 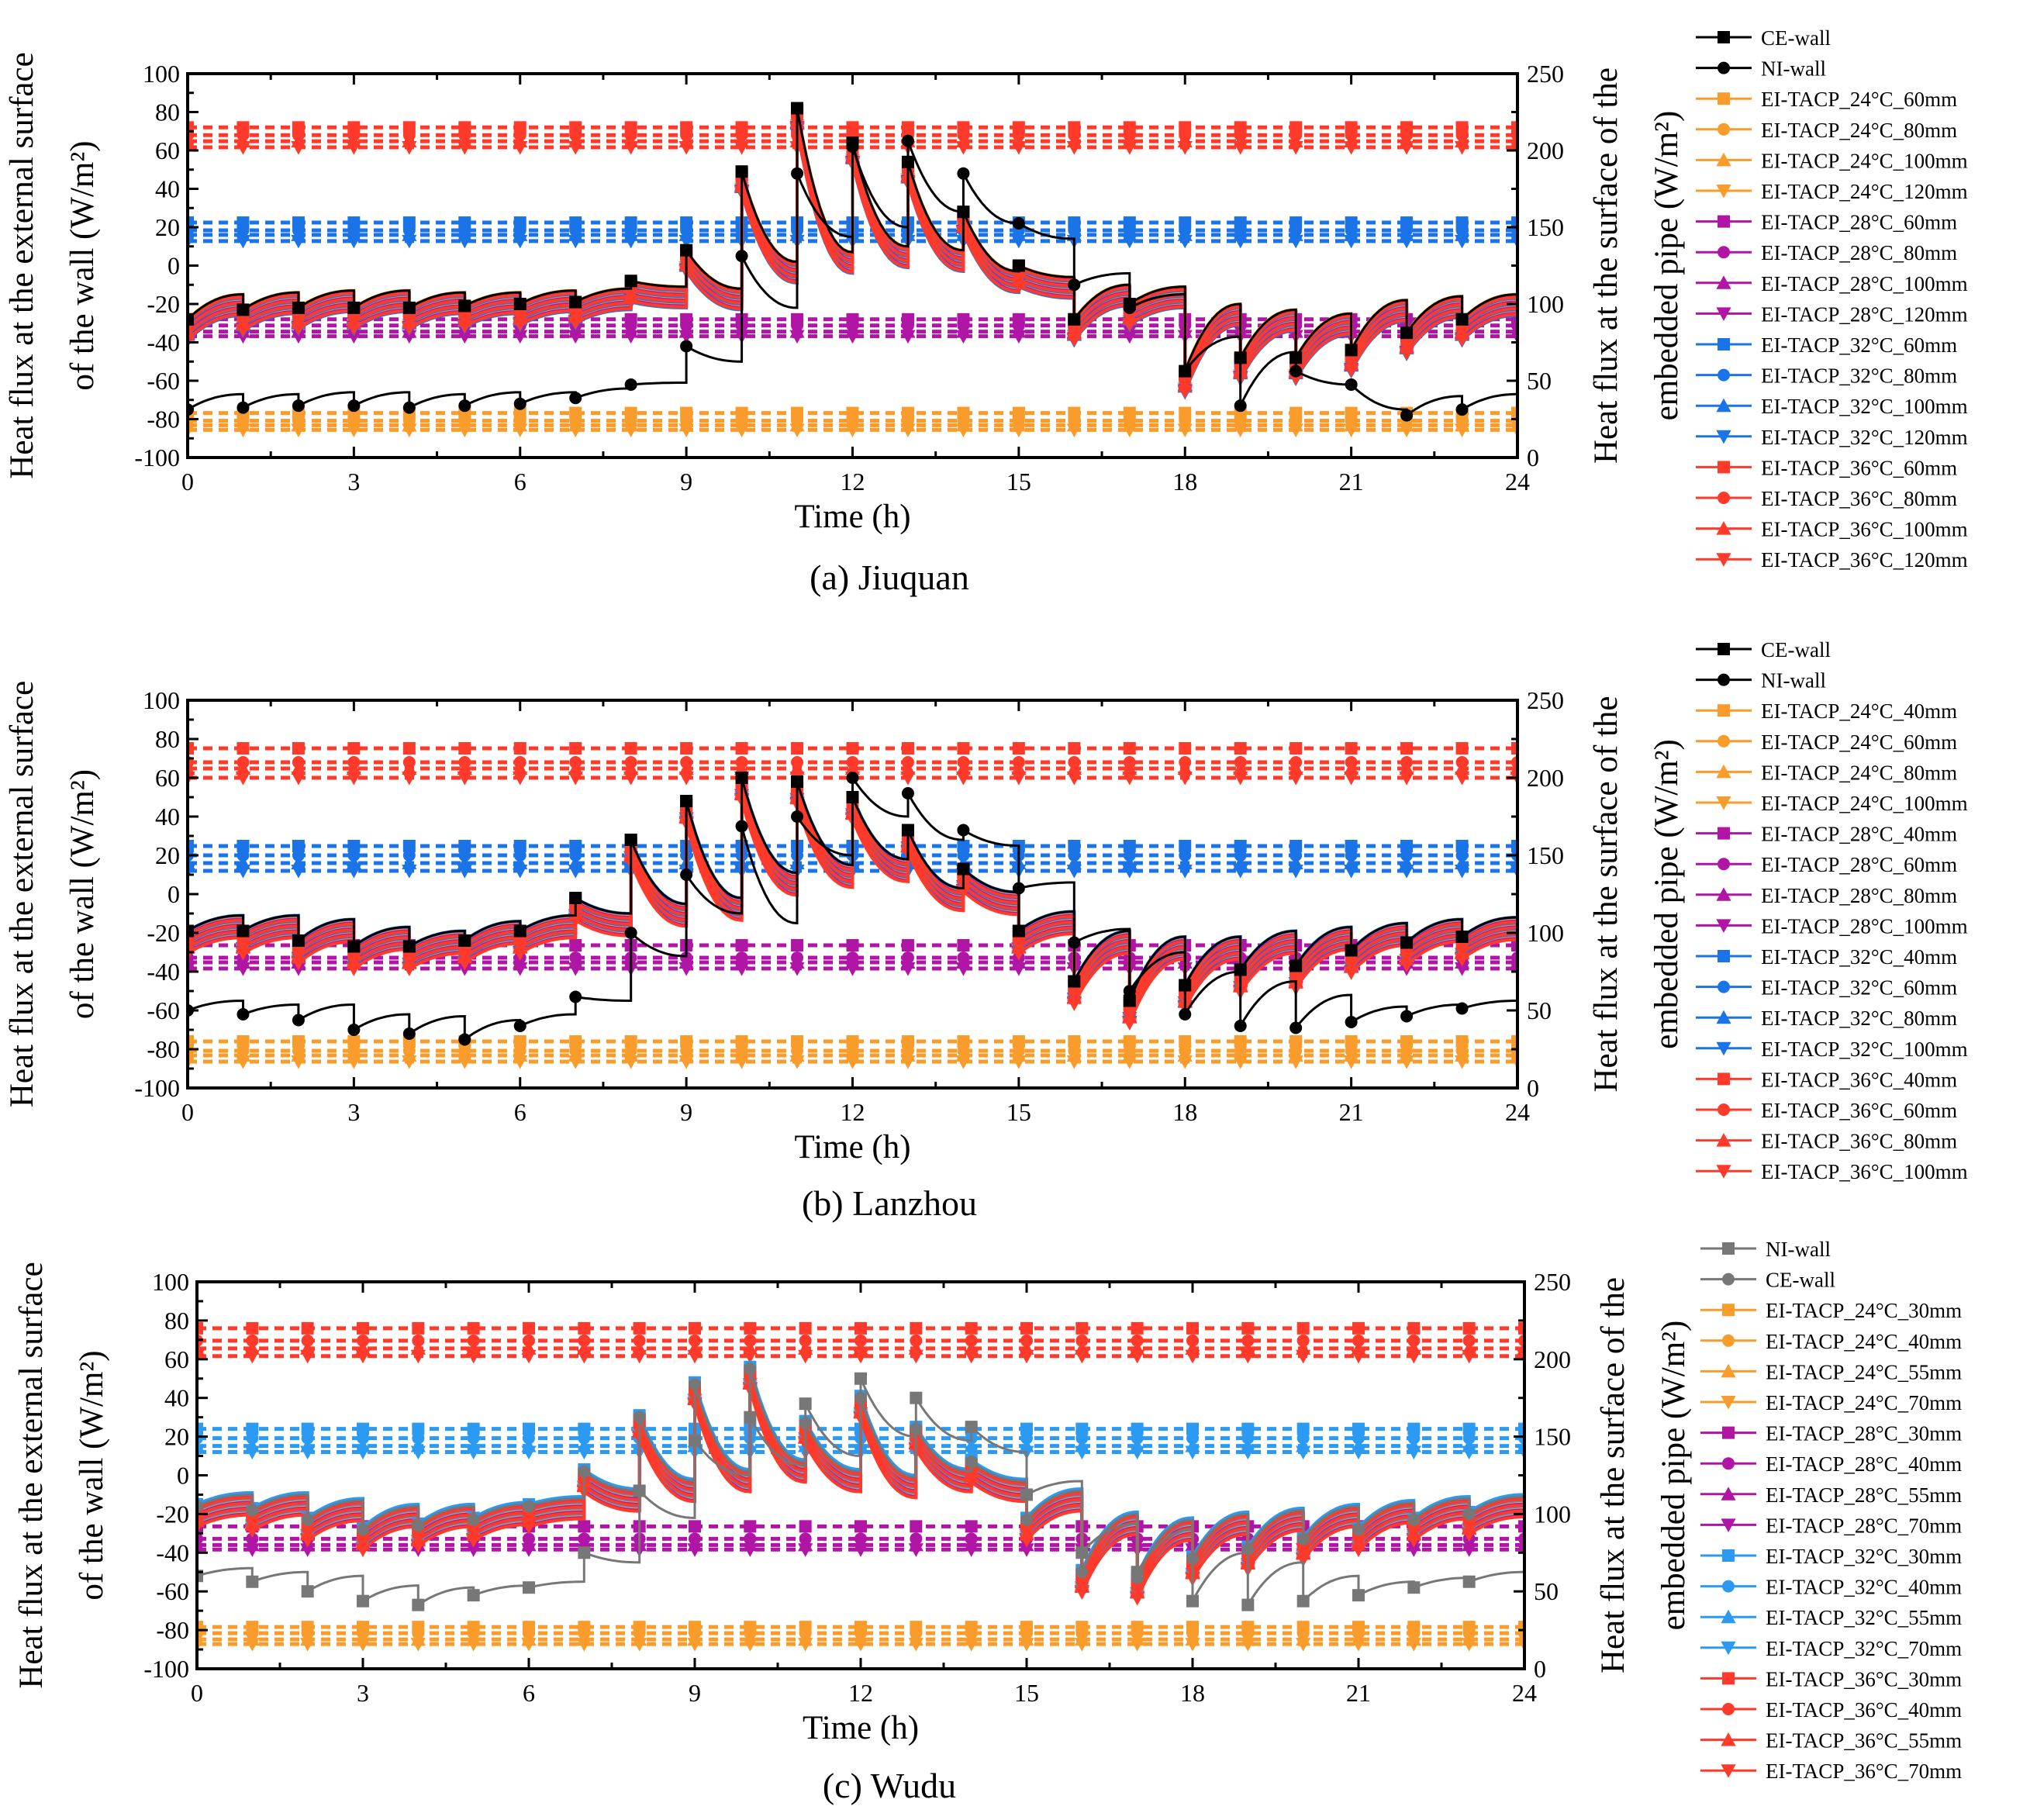 What do you see at coordinates (1761, 69) in the screenshot?
I see `legend-item: NI-wall` at bounding box center [1761, 69].